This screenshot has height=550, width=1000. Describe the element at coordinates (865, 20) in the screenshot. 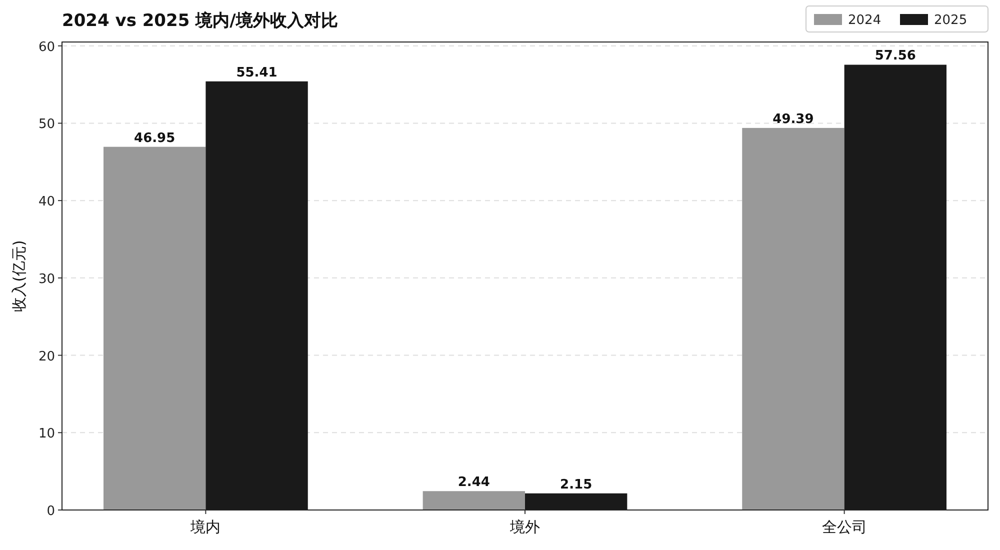

I see `legend-label: 2024` at that location.